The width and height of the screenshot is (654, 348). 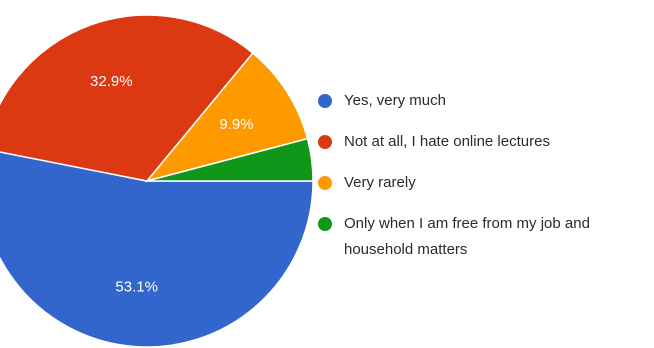 What do you see at coordinates (136, 287) in the screenshot?
I see `slice-value-label-0: 53.1%` at bounding box center [136, 287].